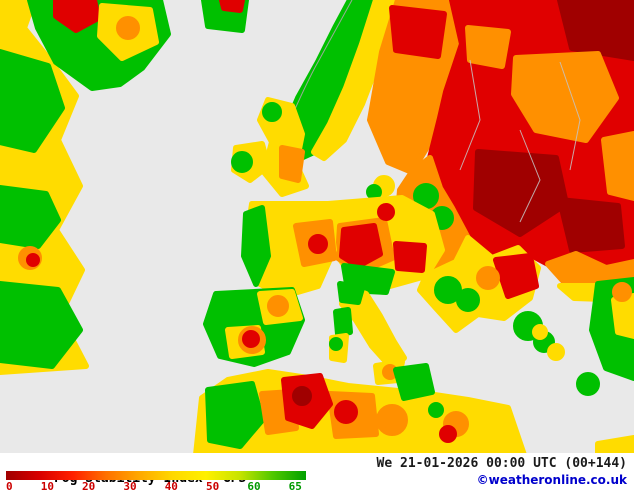 Image resolution: width=634 pixels, height=490 pixels. What do you see at coordinates (254, 327) in the screenshot?
I see `region-iberia` at bounding box center [254, 327].